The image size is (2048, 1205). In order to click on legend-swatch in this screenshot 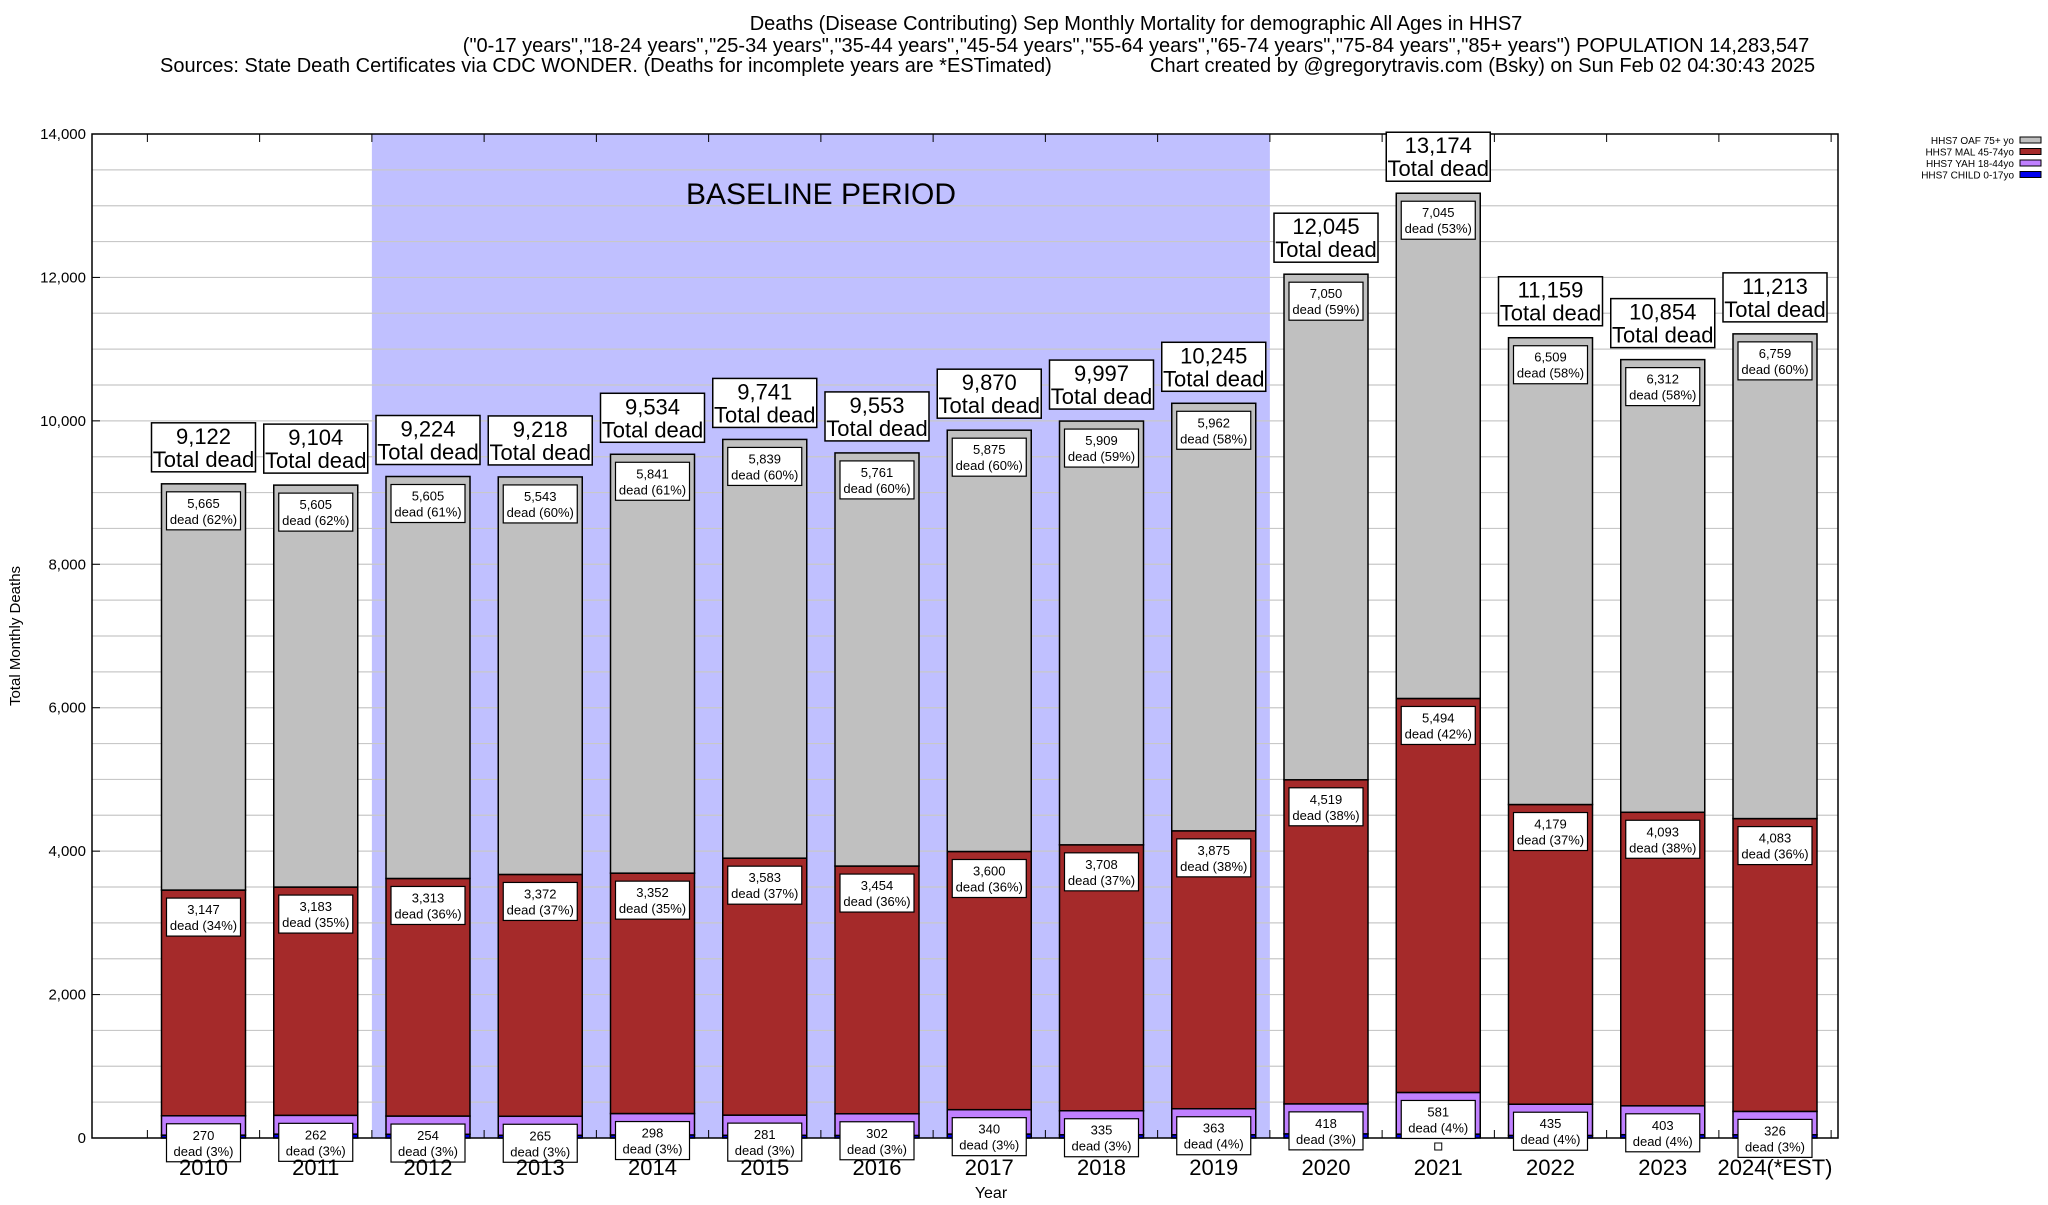, I will do `click(2030, 140)`.